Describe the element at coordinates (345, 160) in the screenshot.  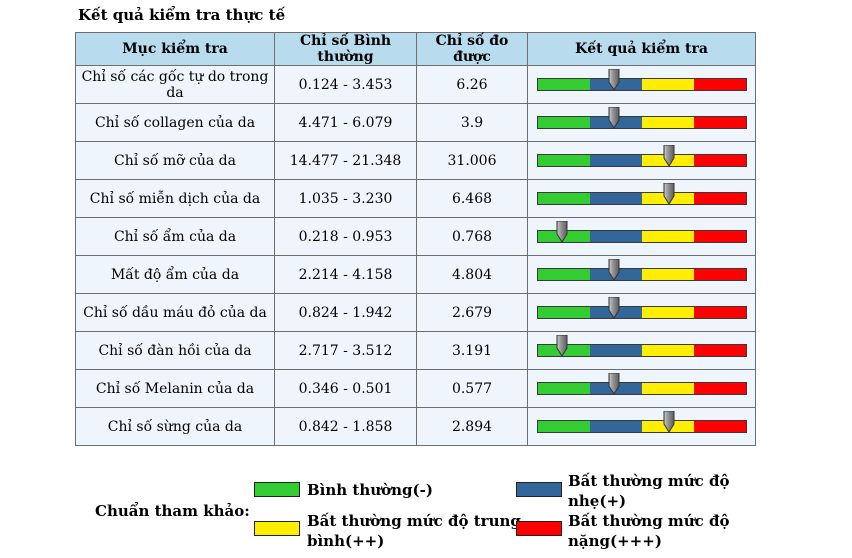
I see `normal-range-cell: 14.477 - 21.348` at that location.